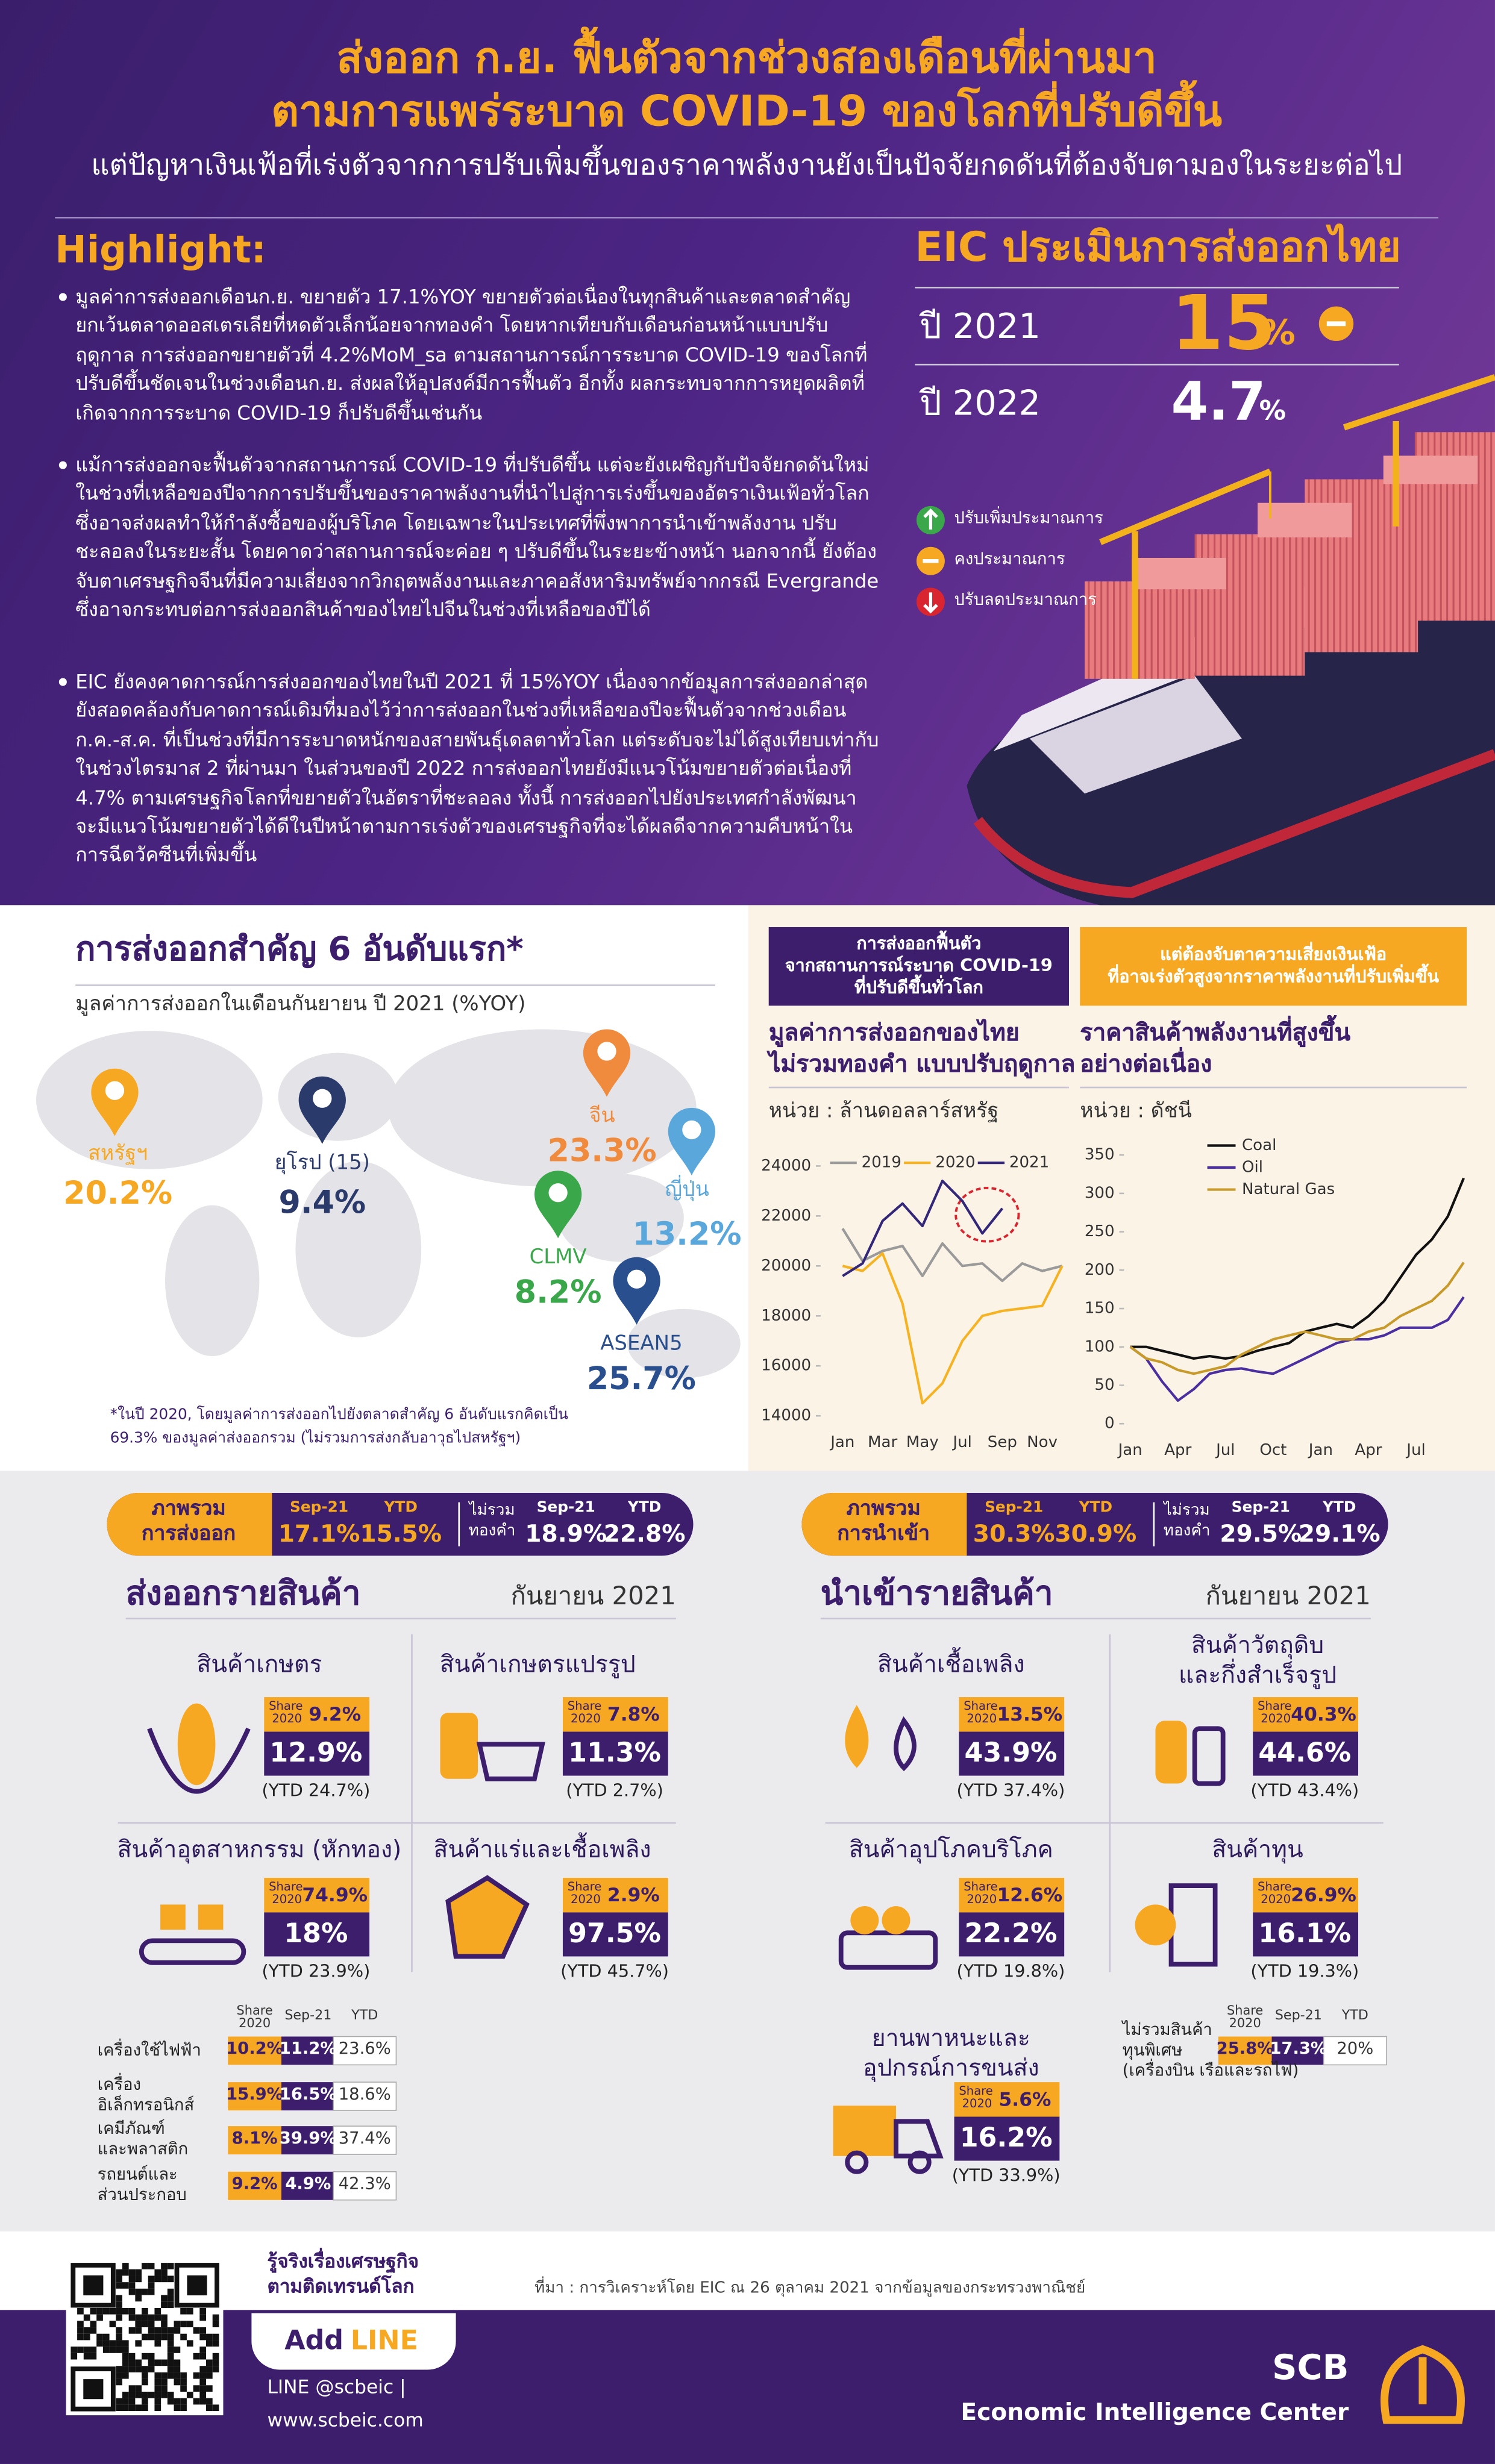  I want to click on x-tick-label: Jan, so click(1320, 1450).